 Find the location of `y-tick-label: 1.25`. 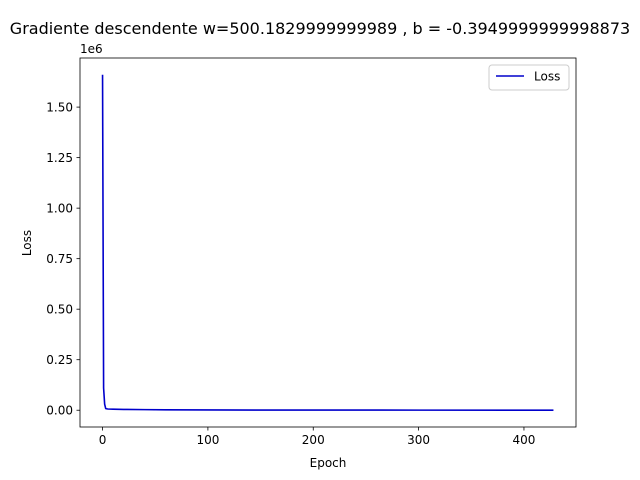

y-tick-label: 1.25 is located at coordinates (59, 158).